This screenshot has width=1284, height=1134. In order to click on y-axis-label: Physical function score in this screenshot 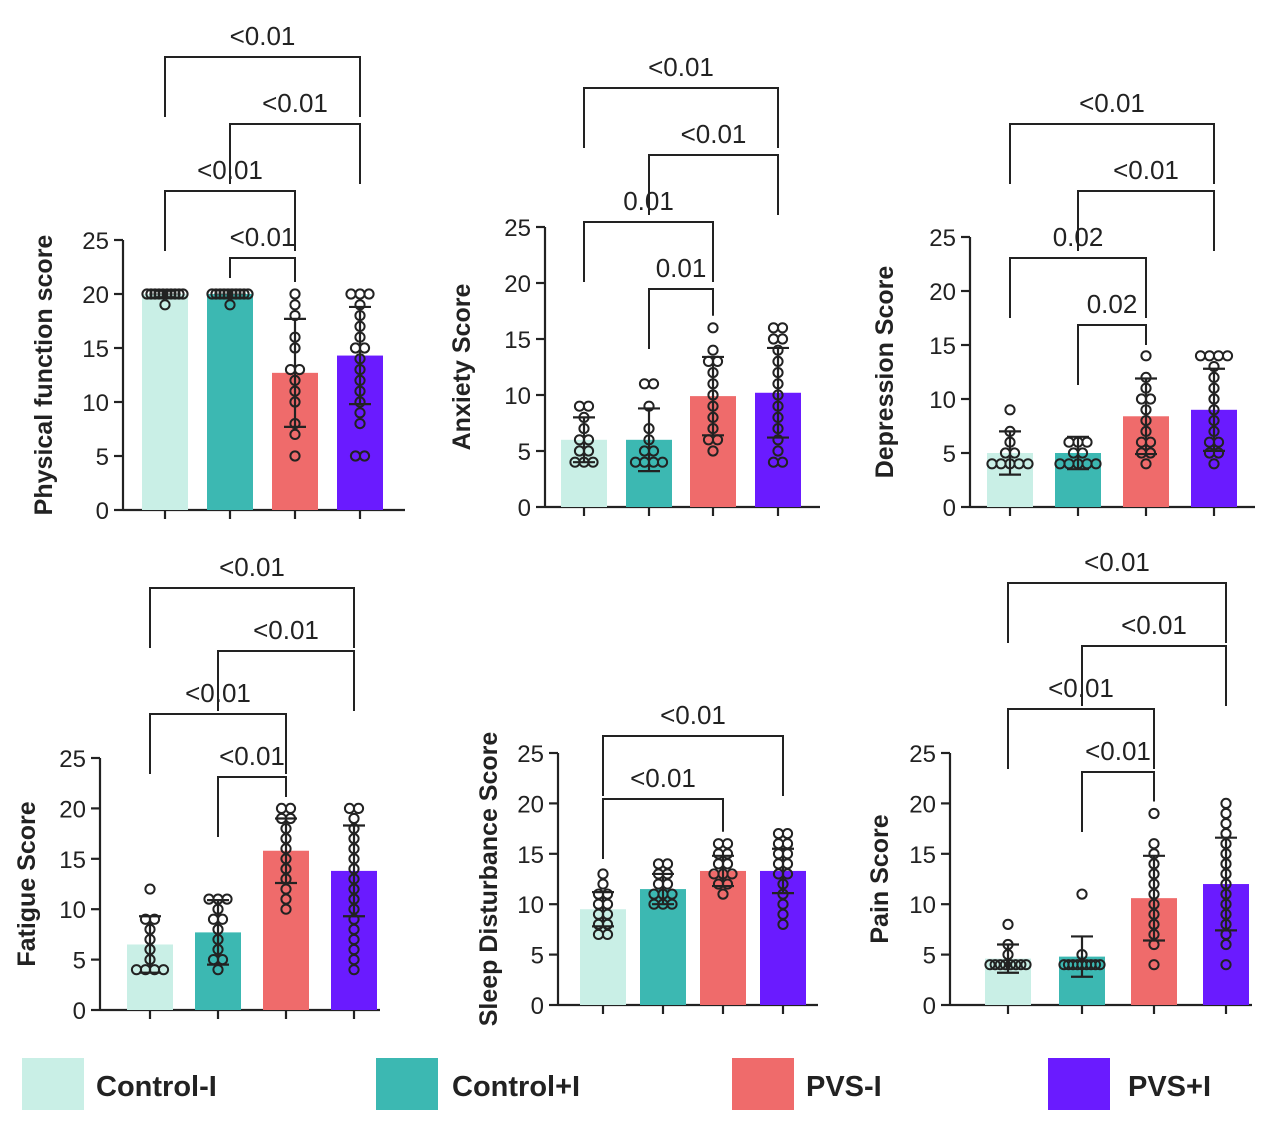, I will do `click(44, 375)`.